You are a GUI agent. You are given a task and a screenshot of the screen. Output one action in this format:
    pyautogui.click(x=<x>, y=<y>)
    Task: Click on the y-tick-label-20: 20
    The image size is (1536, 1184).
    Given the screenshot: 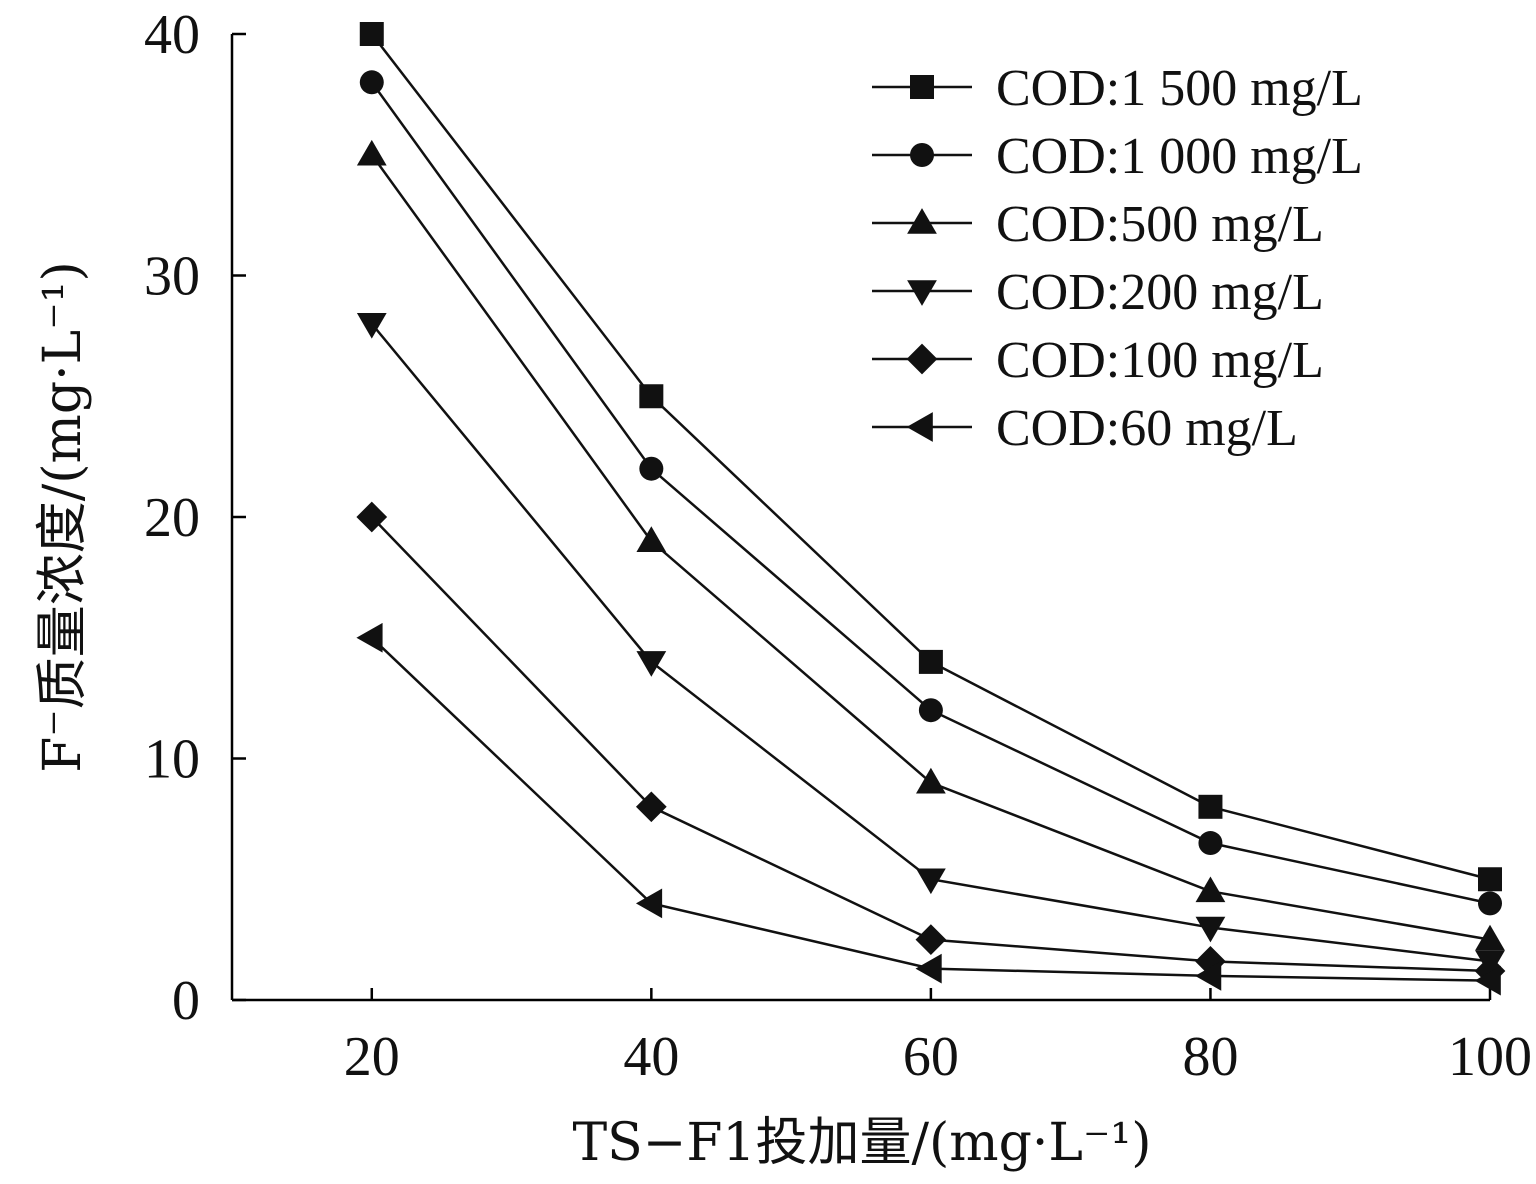 What is the action you would take?
    pyautogui.click(x=172, y=518)
    